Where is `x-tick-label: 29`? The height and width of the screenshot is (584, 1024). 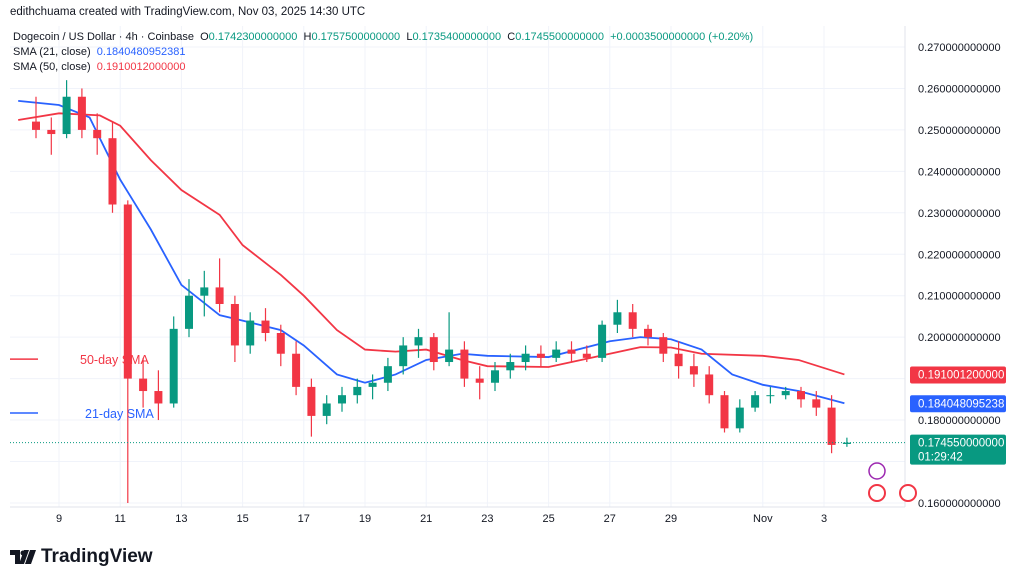 x-tick-label: 29 is located at coordinates (671, 519).